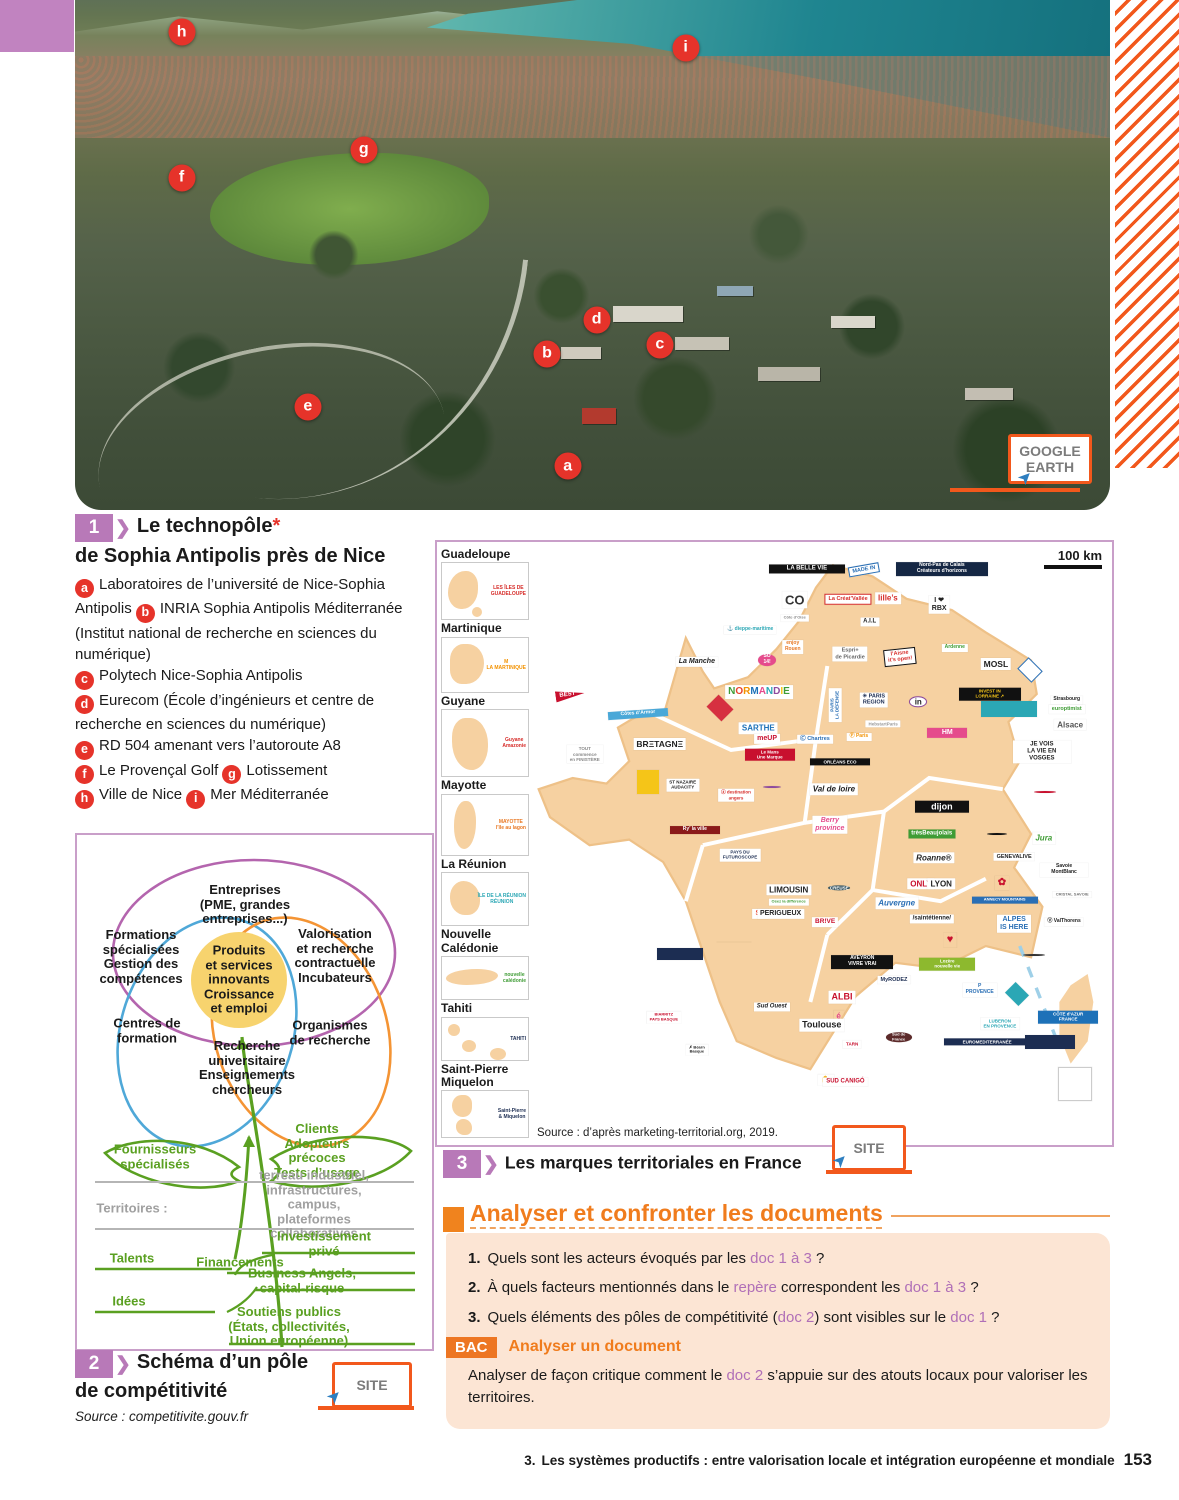 This screenshot has height=1500, width=1179. What do you see at coordinates (155, 1156) in the screenshot?
I see `leaf-label-fournisseurs: Fournisseurs spécialisés` at bounding box center [155, 1156].